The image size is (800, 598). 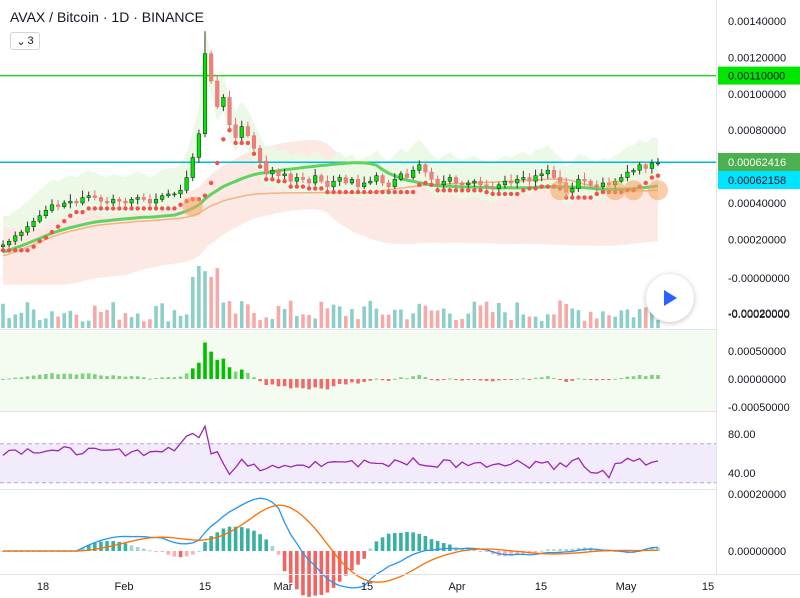 What do you see at coordinates (756, 77) in the screenshot?
I see `level-badge-label: 0.00110000` at bounding box center [756, 77].